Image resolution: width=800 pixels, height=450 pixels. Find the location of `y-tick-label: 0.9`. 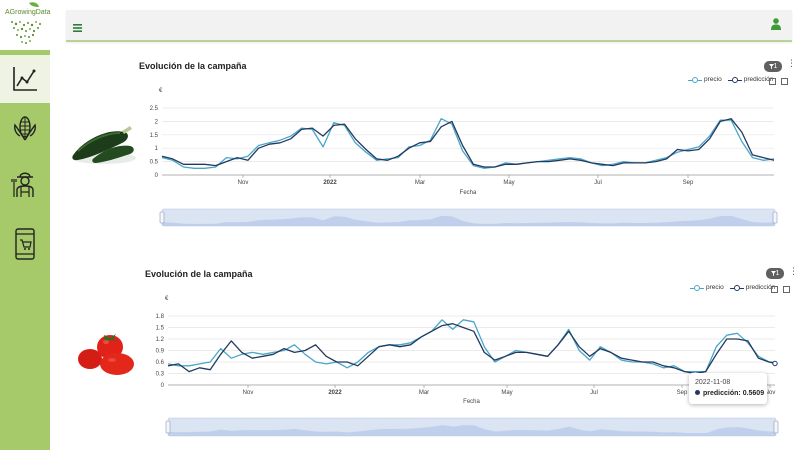

y-tick-label: 0.9 is located at coordinates (160, 352).